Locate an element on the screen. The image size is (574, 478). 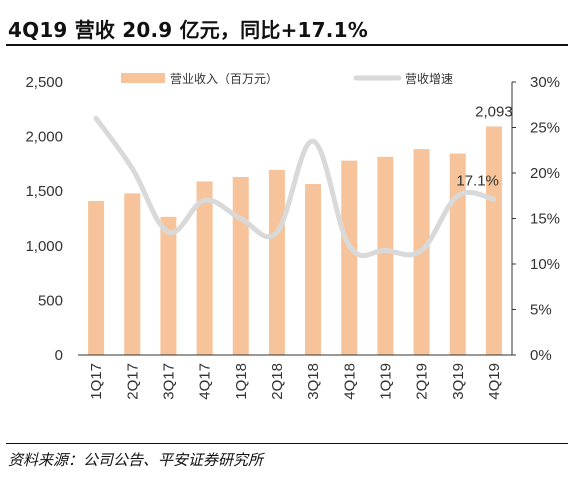
annotation-bar-value: 2,093 is located at coordinates (494, 111).